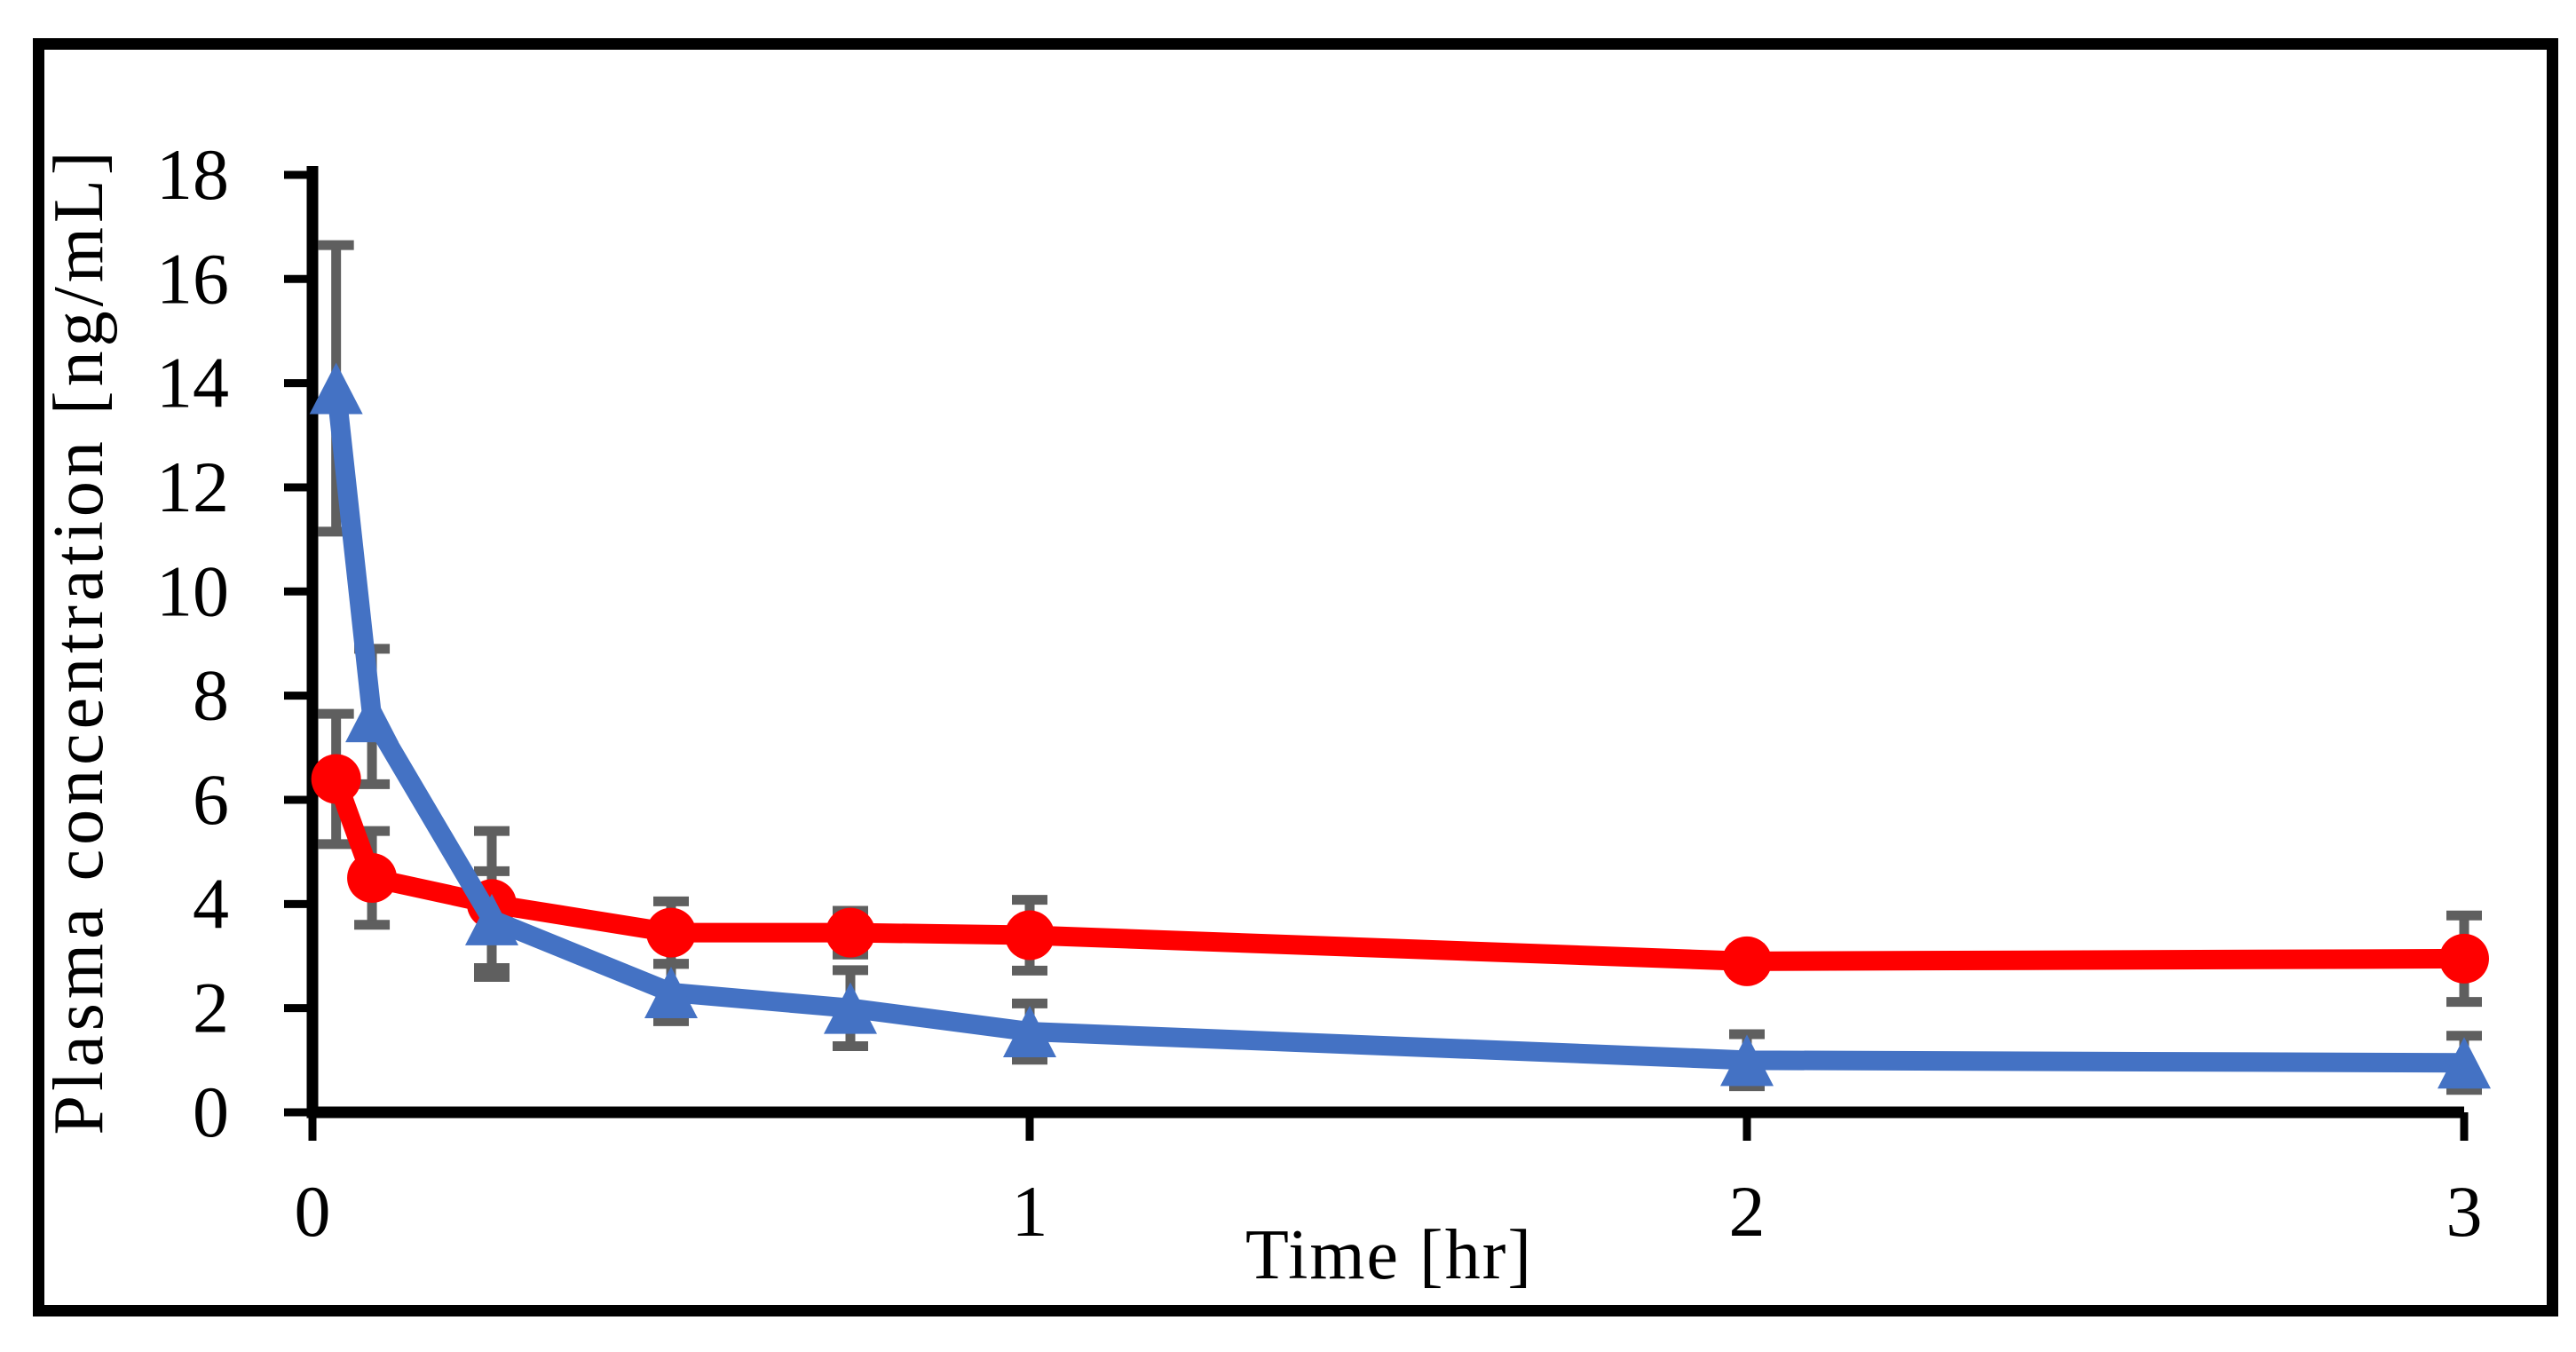 This screenshot has width=2576, height=1352. What do you see at coordinates (211, 695) in the screenshot?
I see `y-tick-label: 8` at bounding box center [211, 695].